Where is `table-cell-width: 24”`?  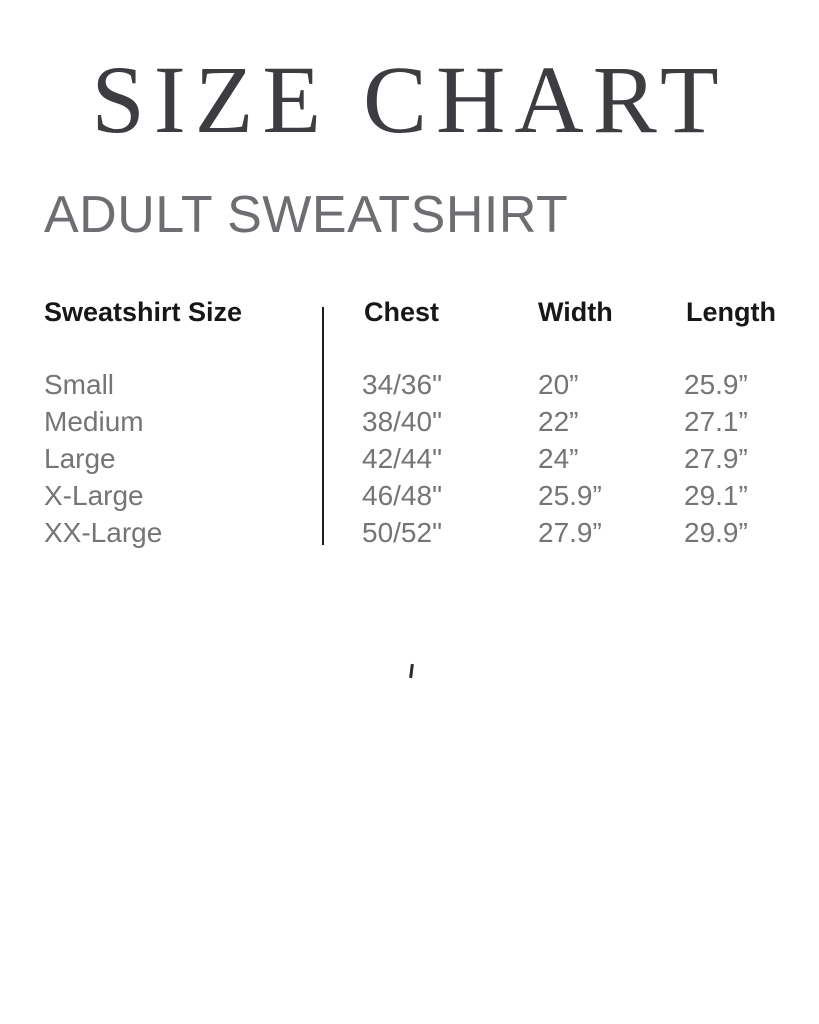
table-cell-width: 24” is located at coordinates (558, 458).